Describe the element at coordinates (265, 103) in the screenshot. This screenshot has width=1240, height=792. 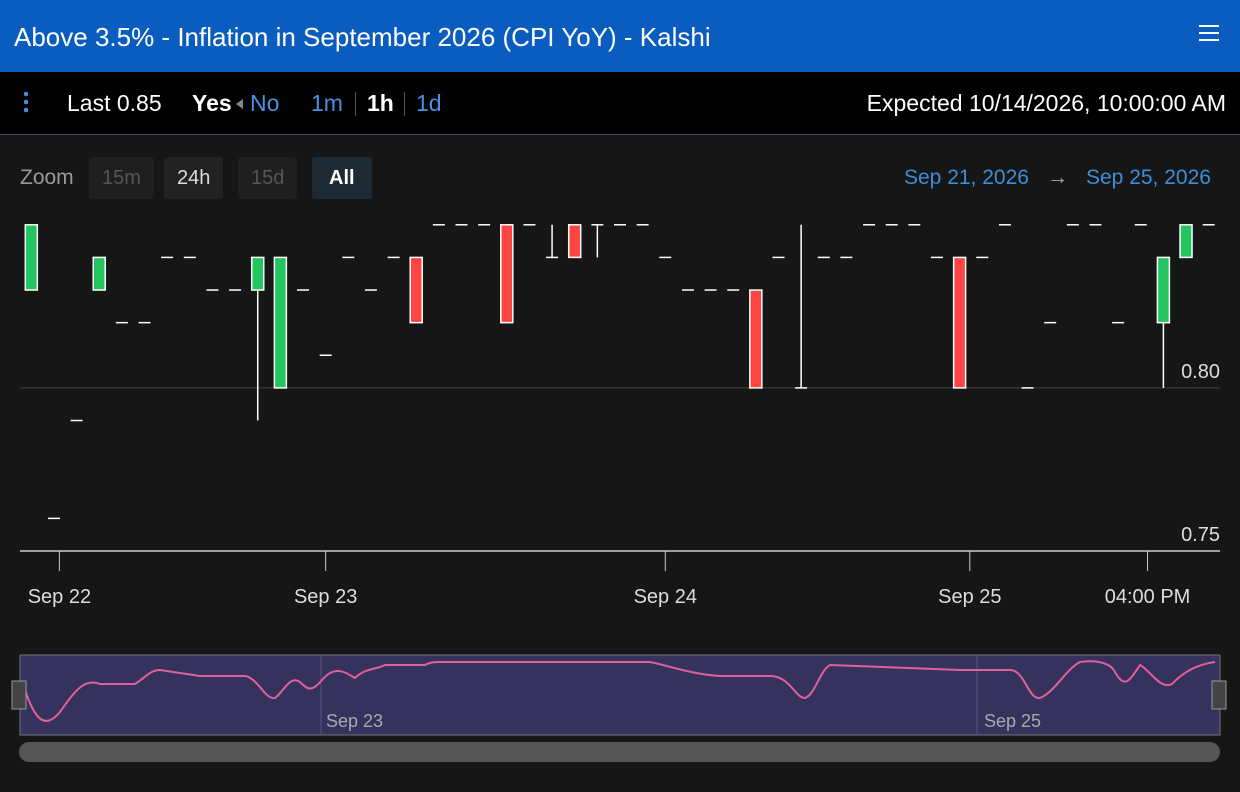
I see `no-tab: No` at that location.